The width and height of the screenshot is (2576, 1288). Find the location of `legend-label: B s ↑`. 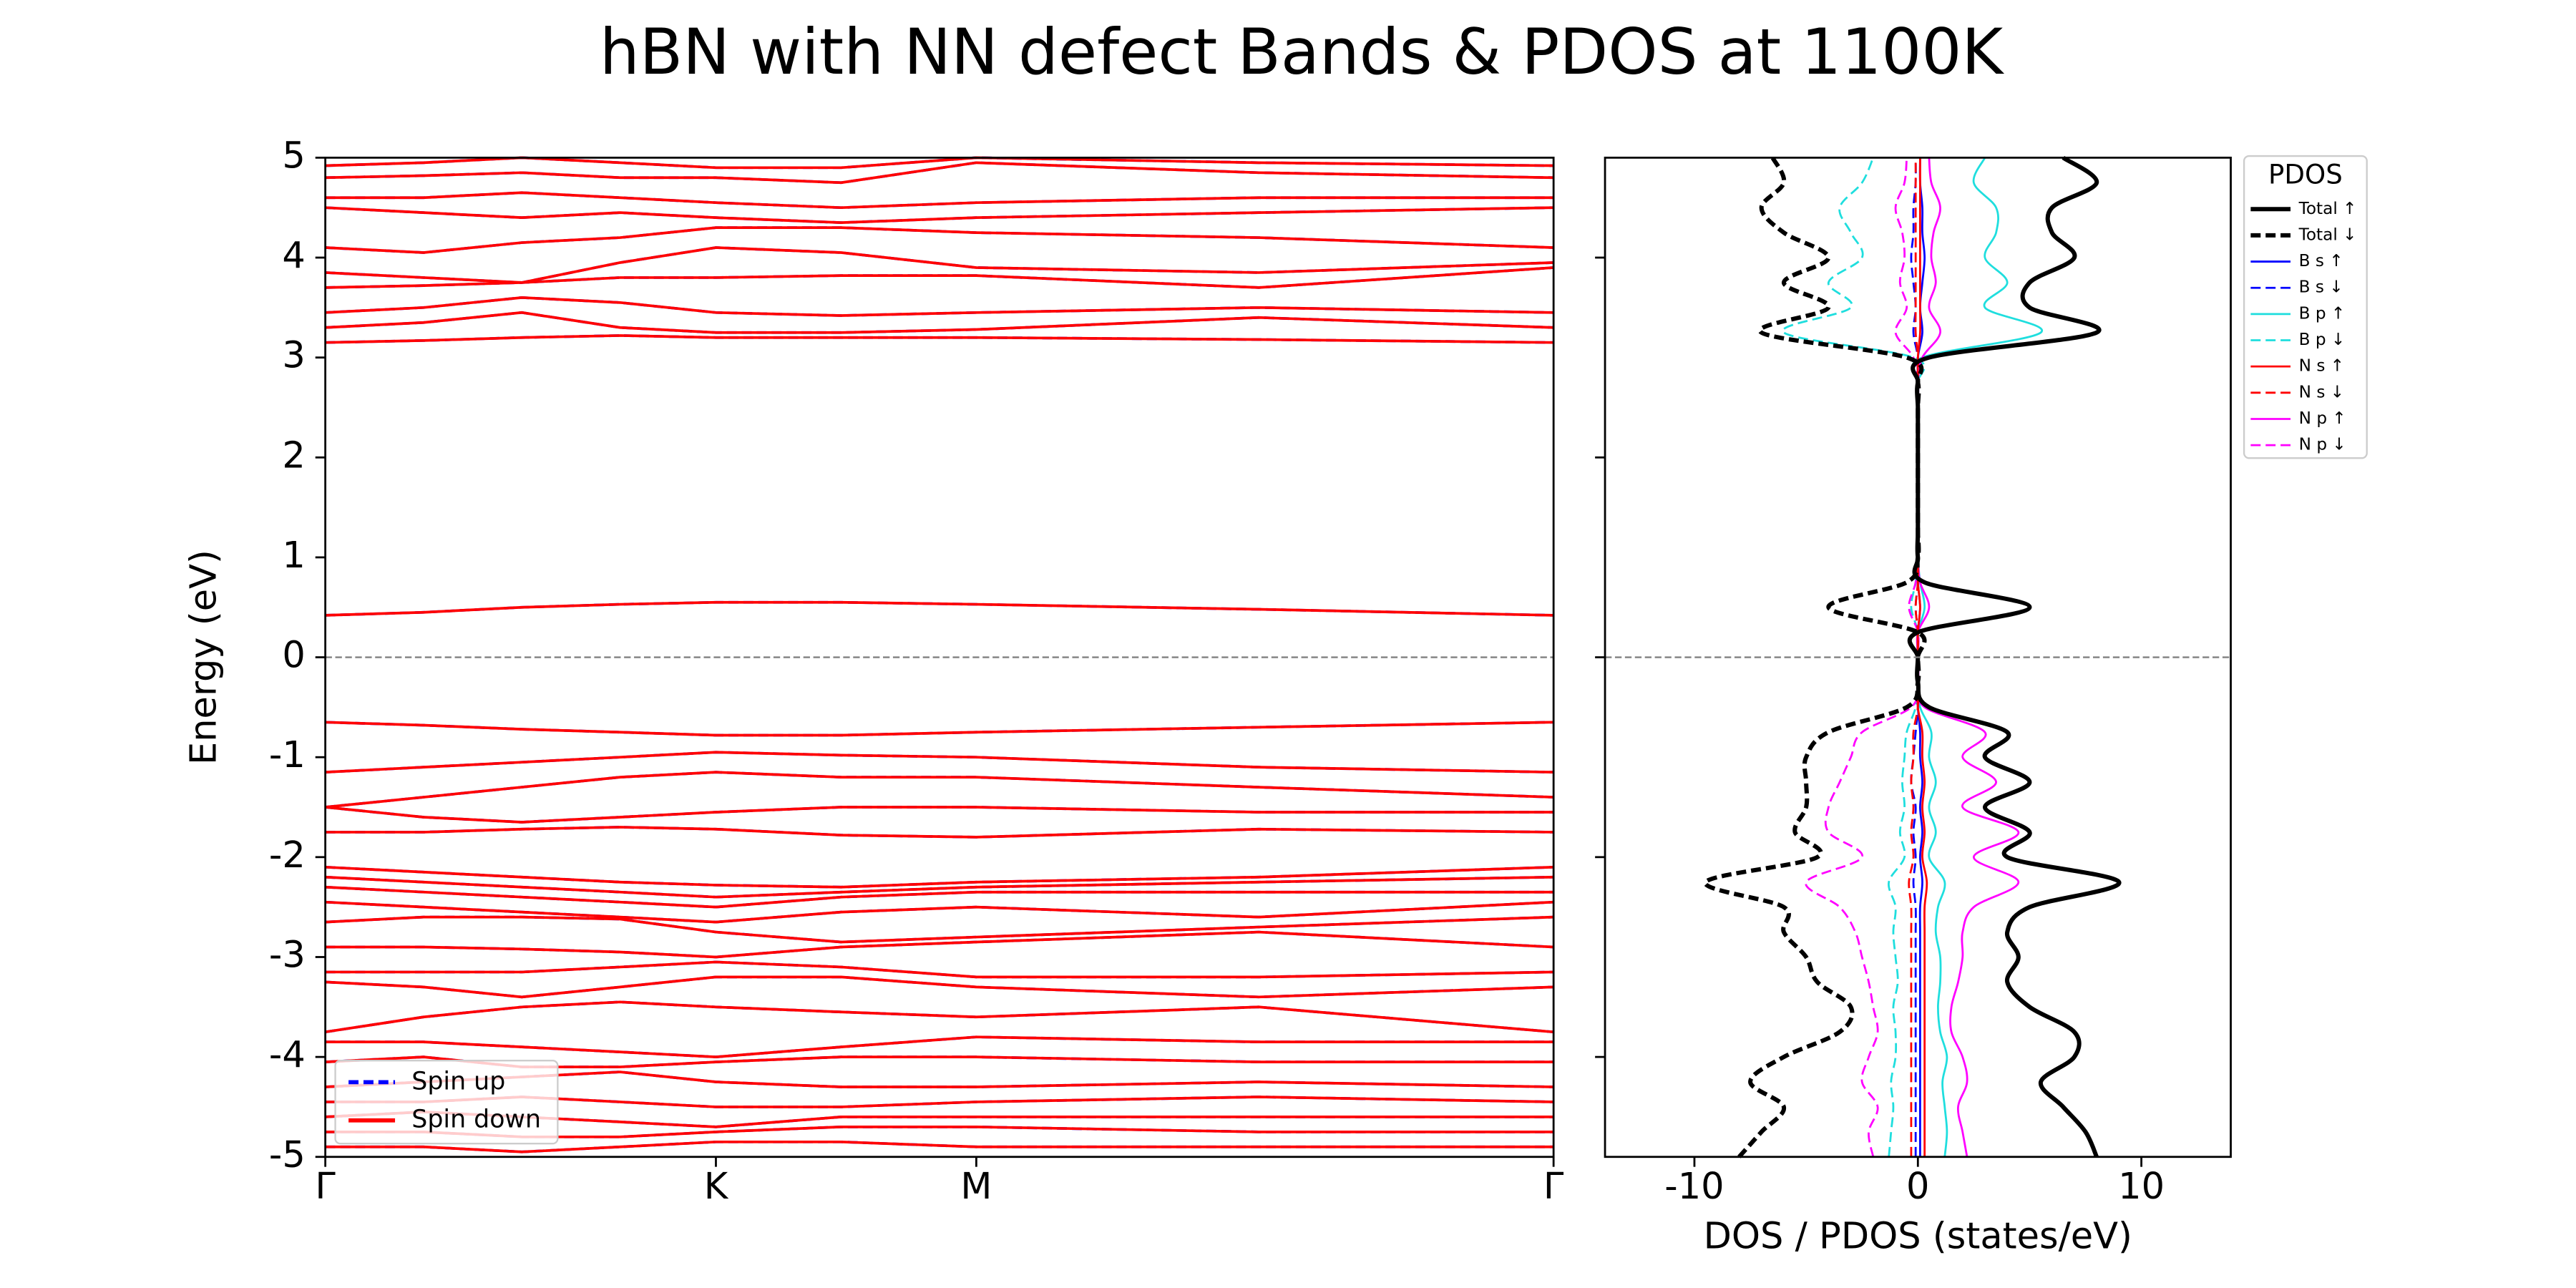

legend-label: B s ↑ is located at coordinates (2321, 260).